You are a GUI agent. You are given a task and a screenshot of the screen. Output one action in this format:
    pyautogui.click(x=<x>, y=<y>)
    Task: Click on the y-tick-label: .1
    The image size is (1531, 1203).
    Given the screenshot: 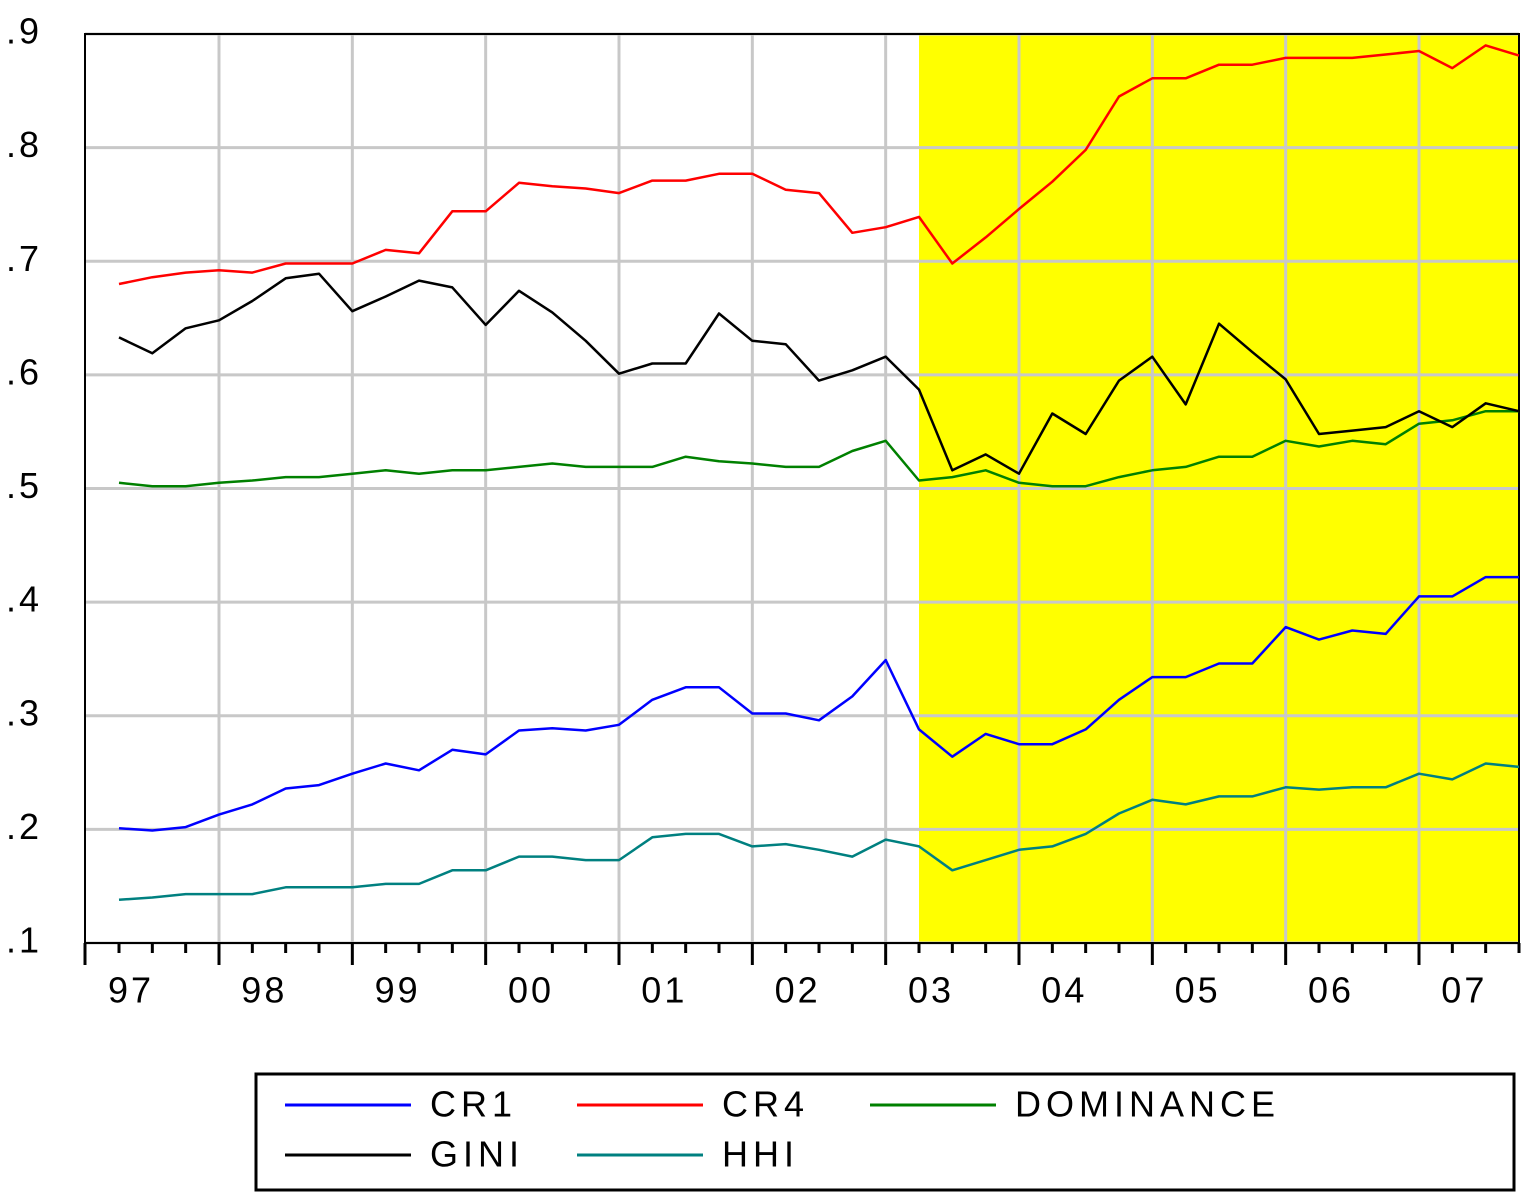 What is the action you would take?
    pyautogui.click(x=24, y=940)
    